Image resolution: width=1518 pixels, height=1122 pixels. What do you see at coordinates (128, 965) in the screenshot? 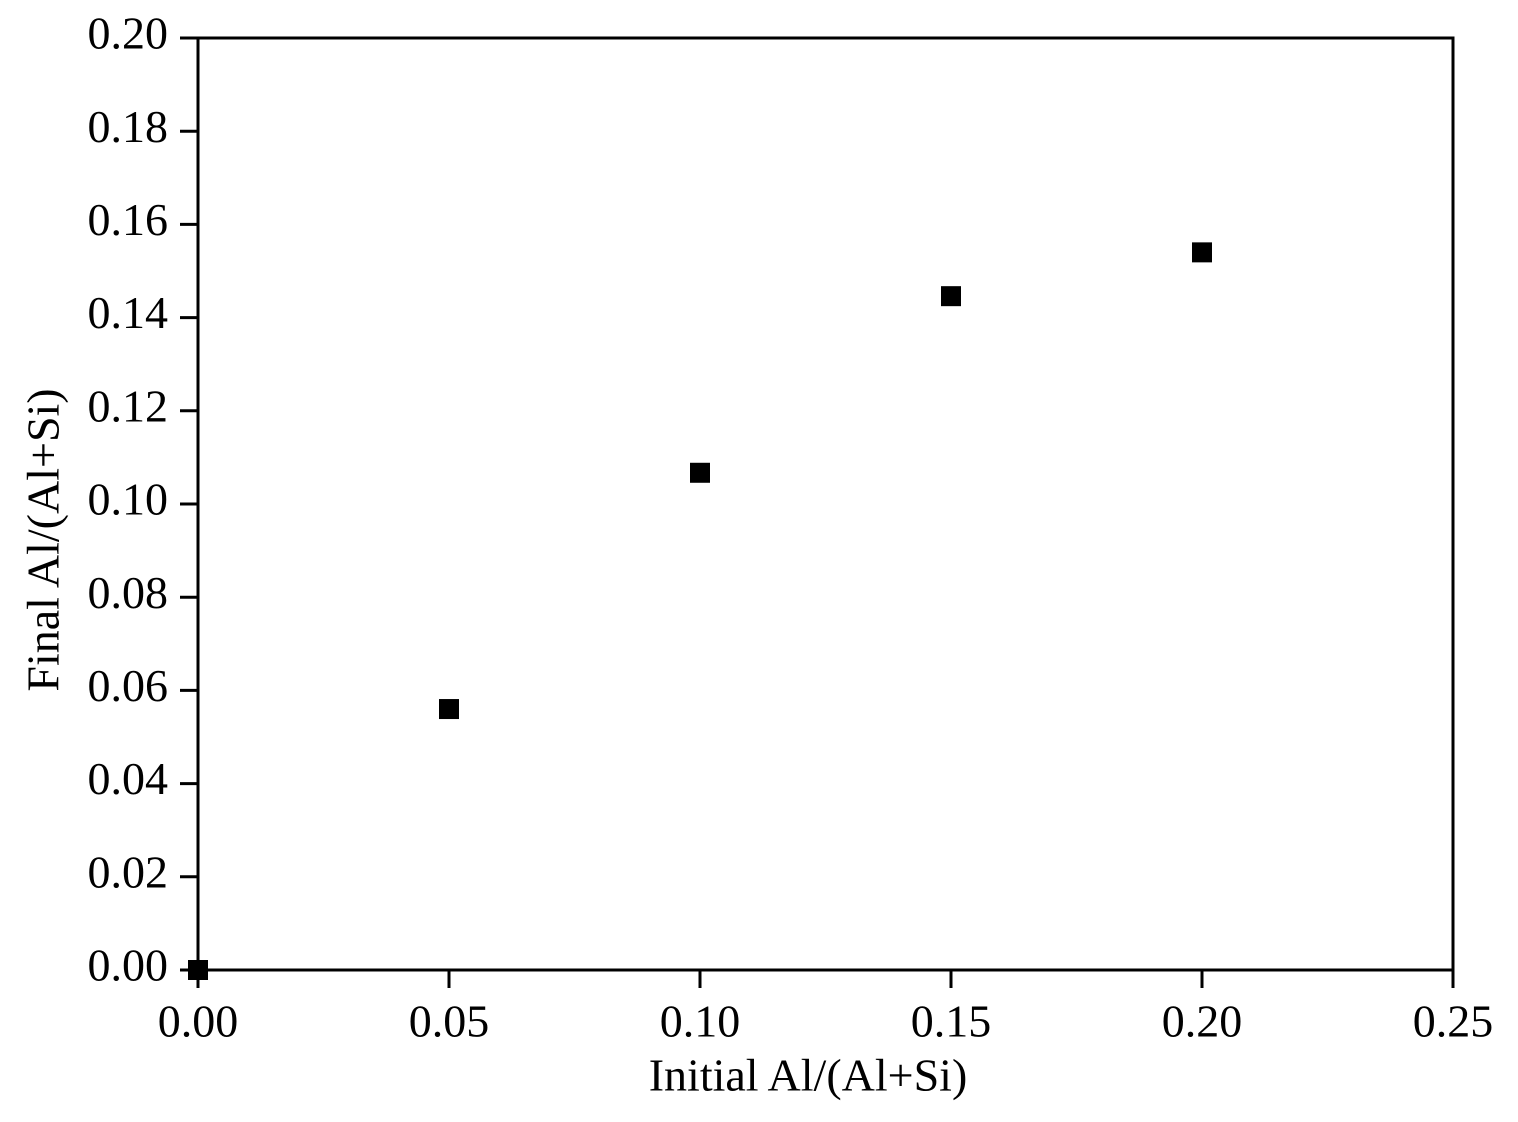
I see `y-tick-label: 0.00` at bounding box center [128, 965].